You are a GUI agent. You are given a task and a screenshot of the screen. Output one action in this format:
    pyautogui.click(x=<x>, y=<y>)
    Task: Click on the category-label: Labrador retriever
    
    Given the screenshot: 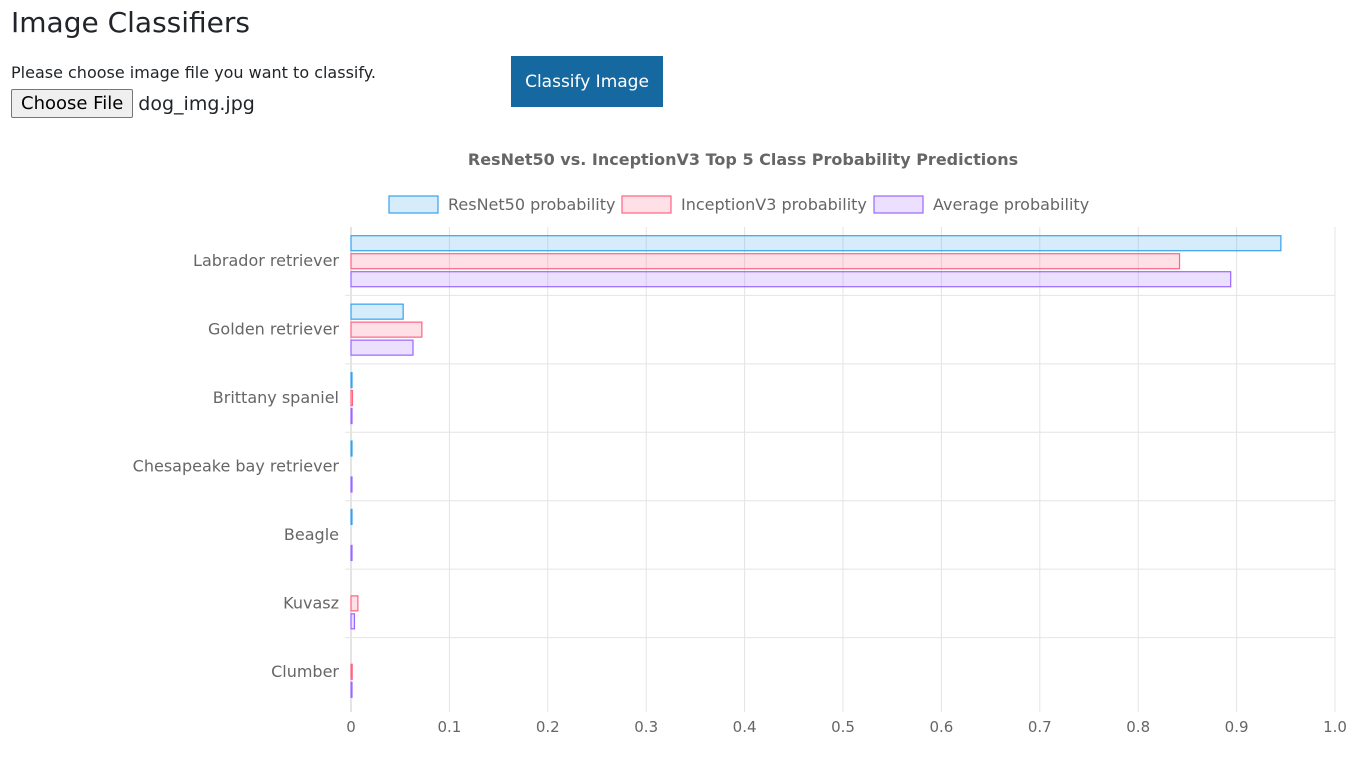 What is the action you would take?
    pyautogui.click(x=266, y=260)
    